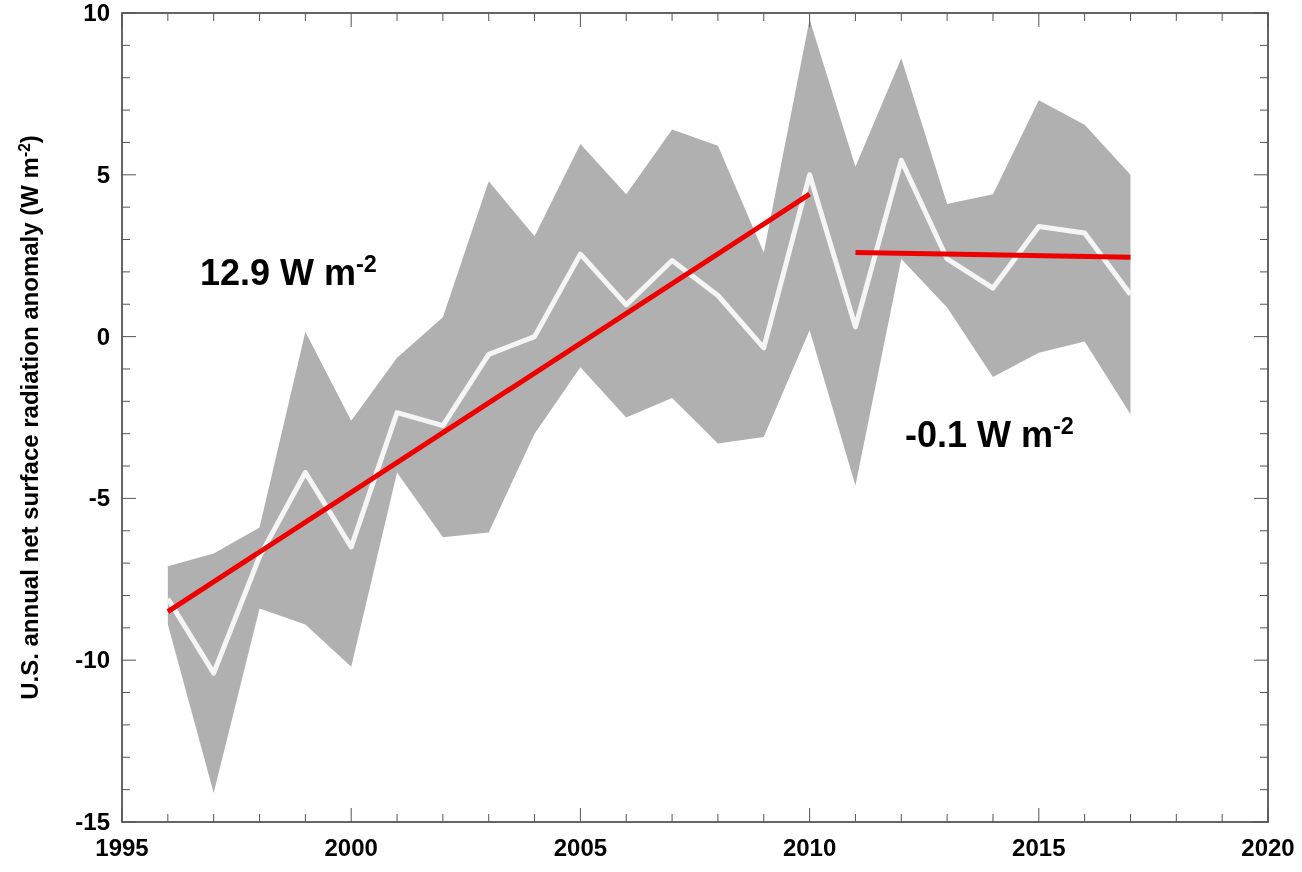  I want to click on annotation: 12.9 W m$^{-2}$, so click(288, 272).